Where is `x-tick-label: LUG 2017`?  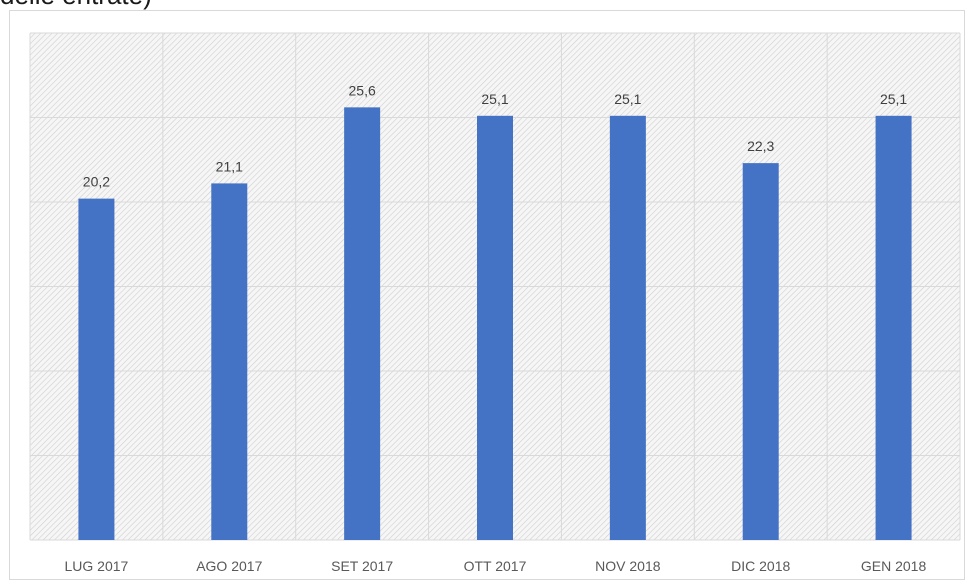
x-tick-label: LUG 2017 is located at coordinates (97, 566).